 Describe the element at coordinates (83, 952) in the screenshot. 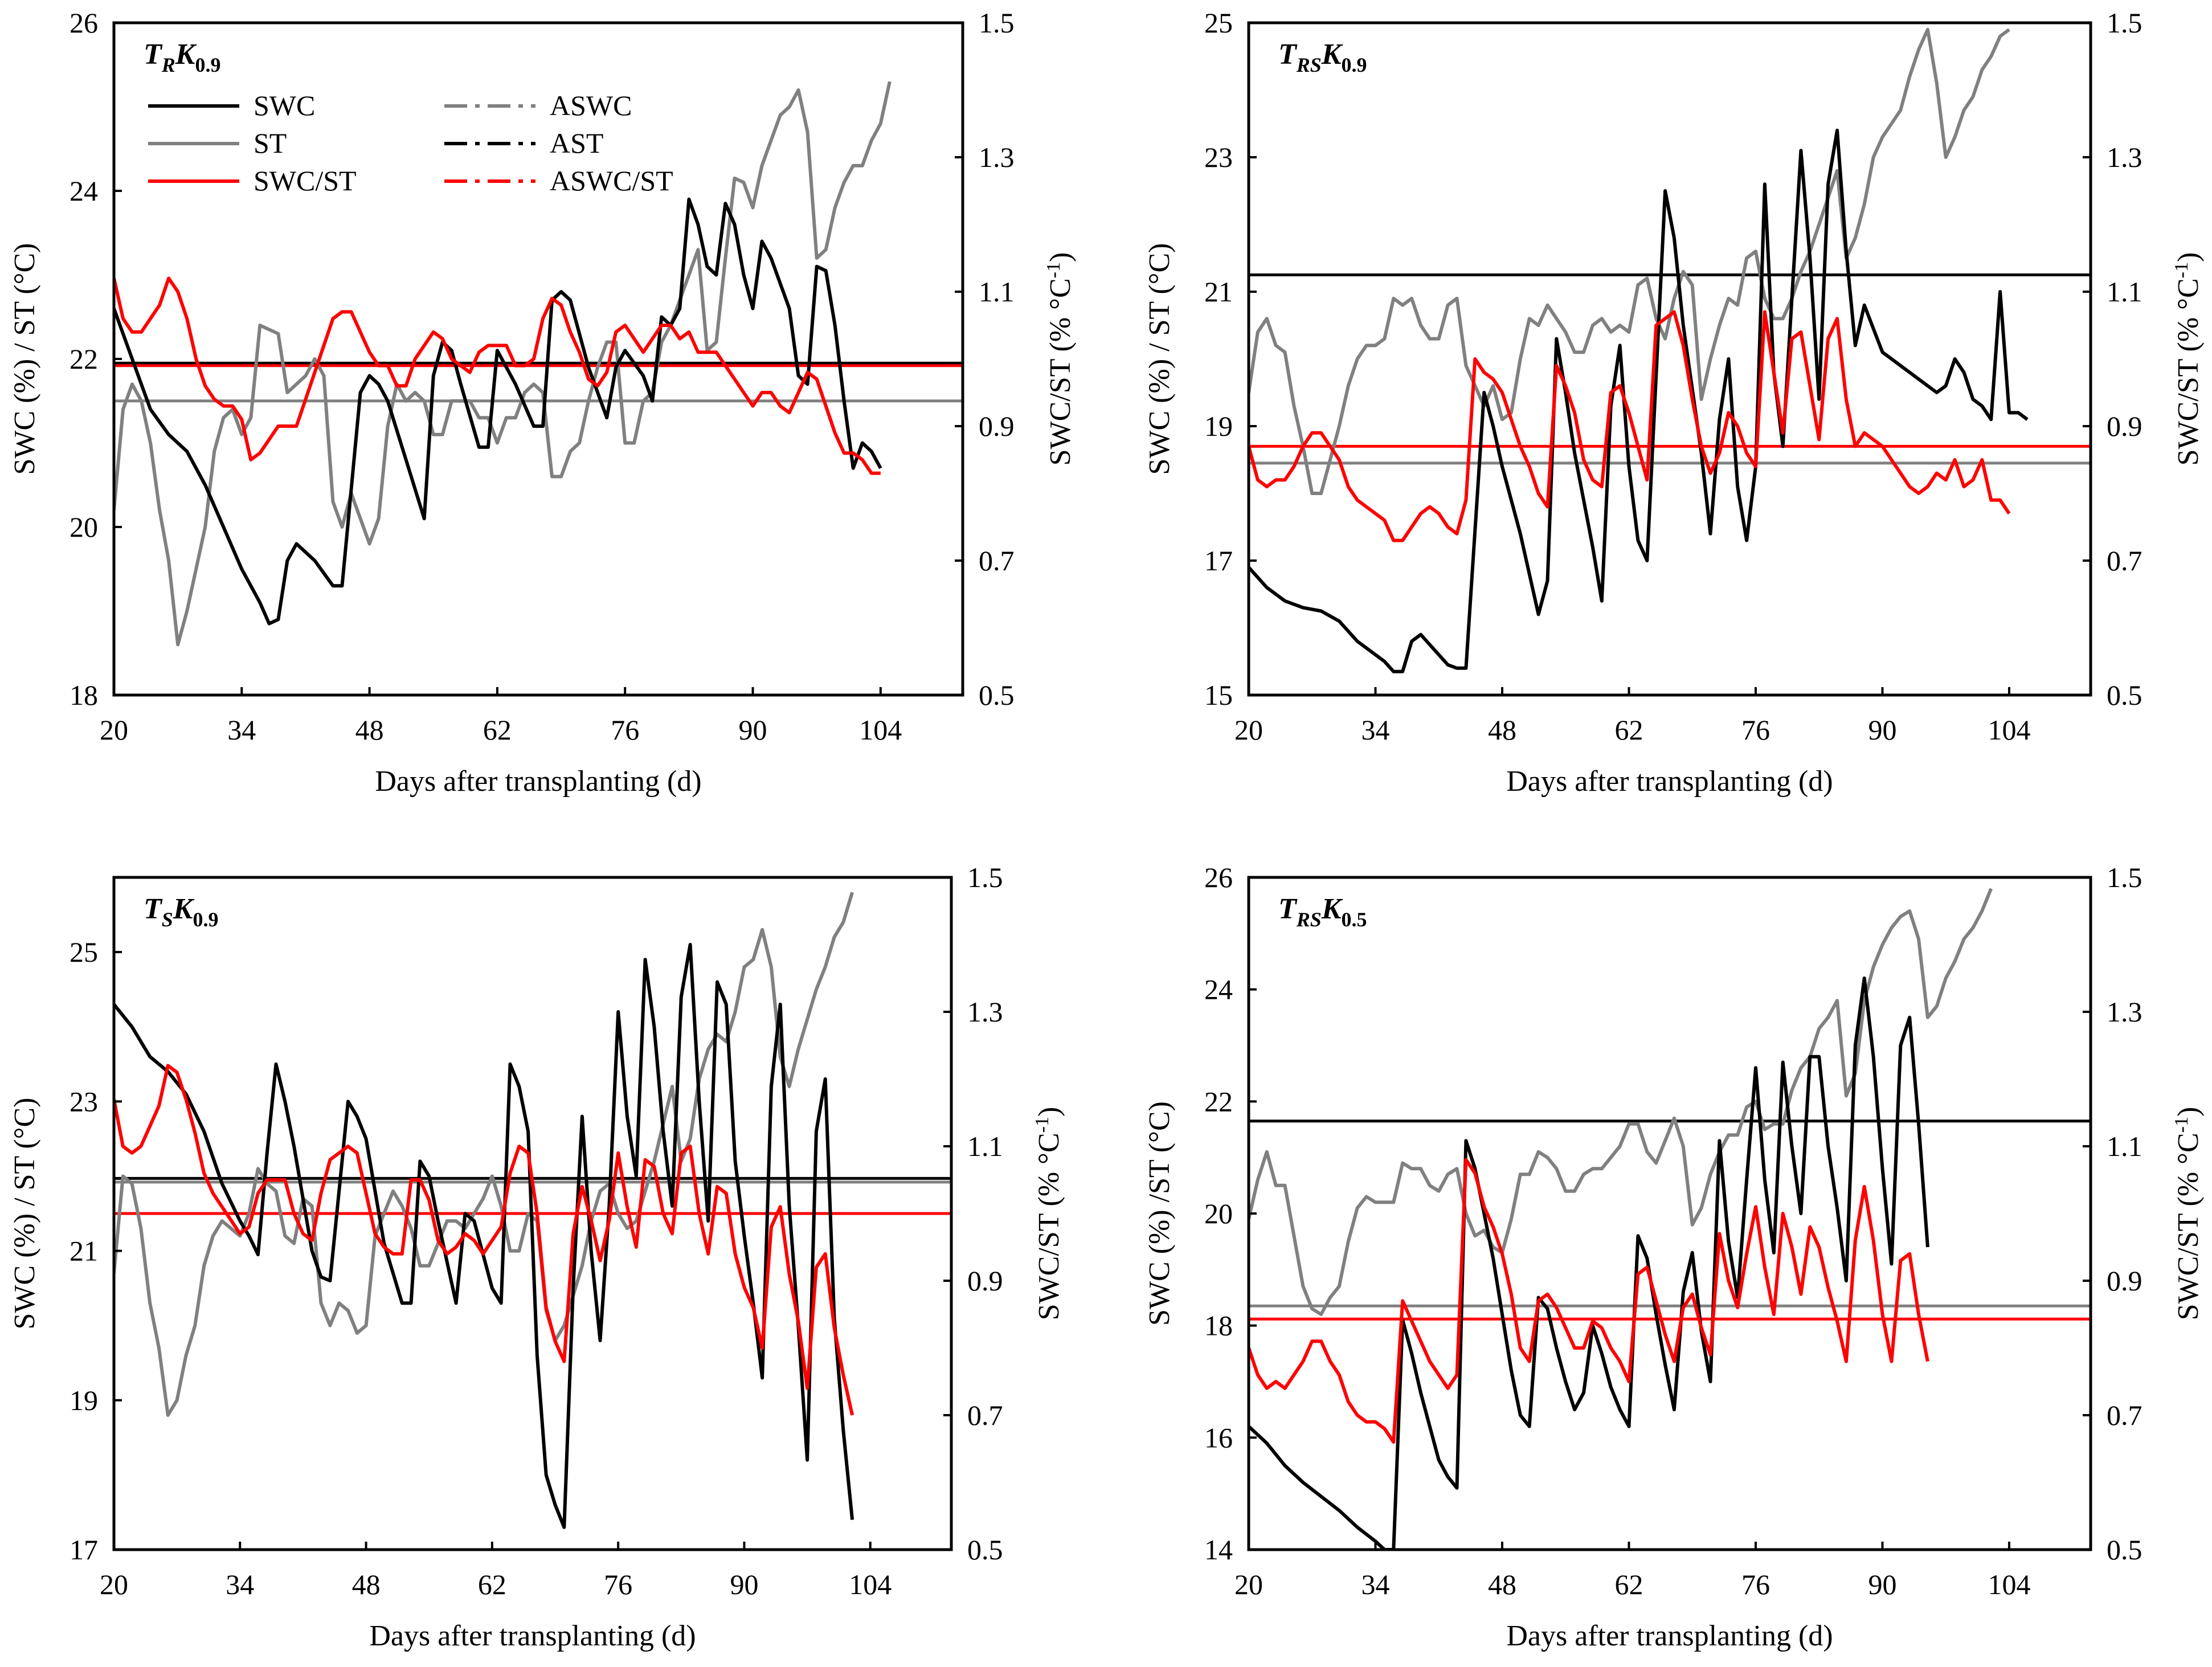

I see `y-left-tick-label: 25` at that location.